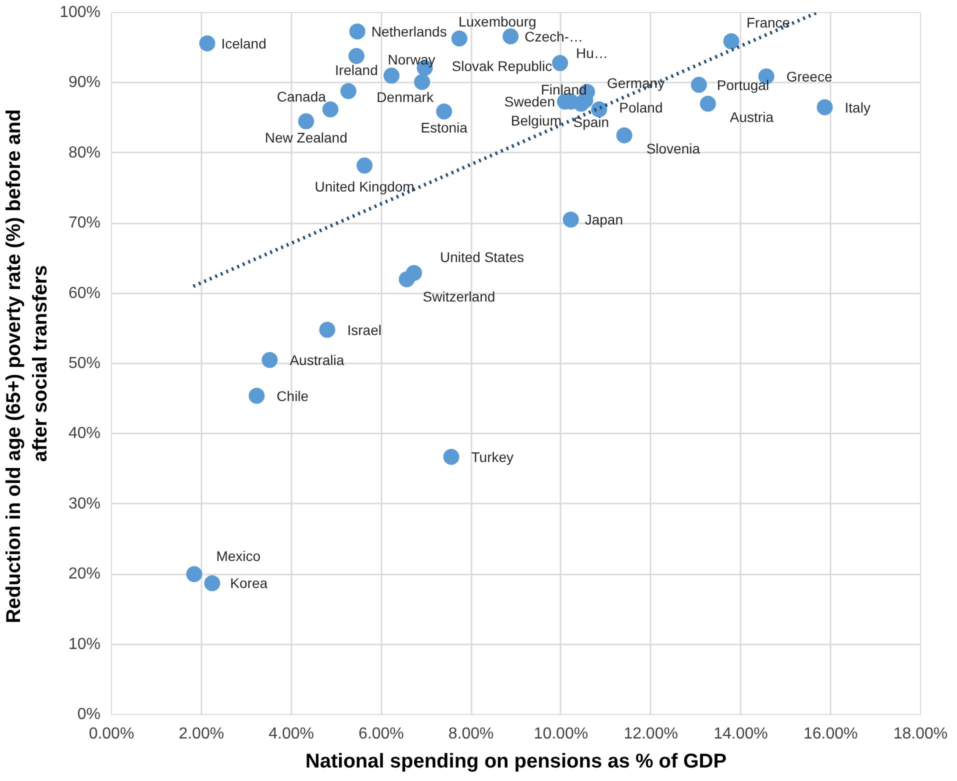 This screenshot has height=781, width=957. Describe the element at coordinates (249, 583) in the screenshot. I see `annotation: Korea` at that location.